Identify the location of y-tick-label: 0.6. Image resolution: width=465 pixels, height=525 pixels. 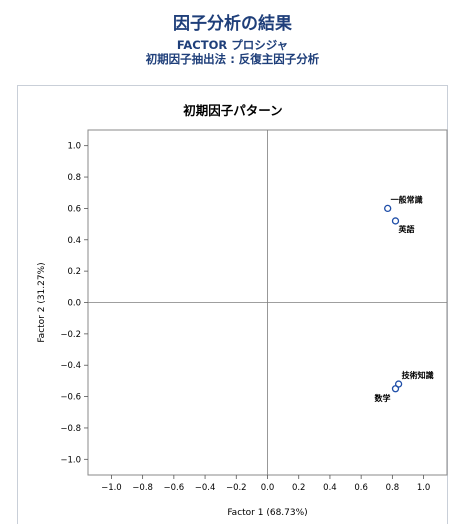
(74, 209).